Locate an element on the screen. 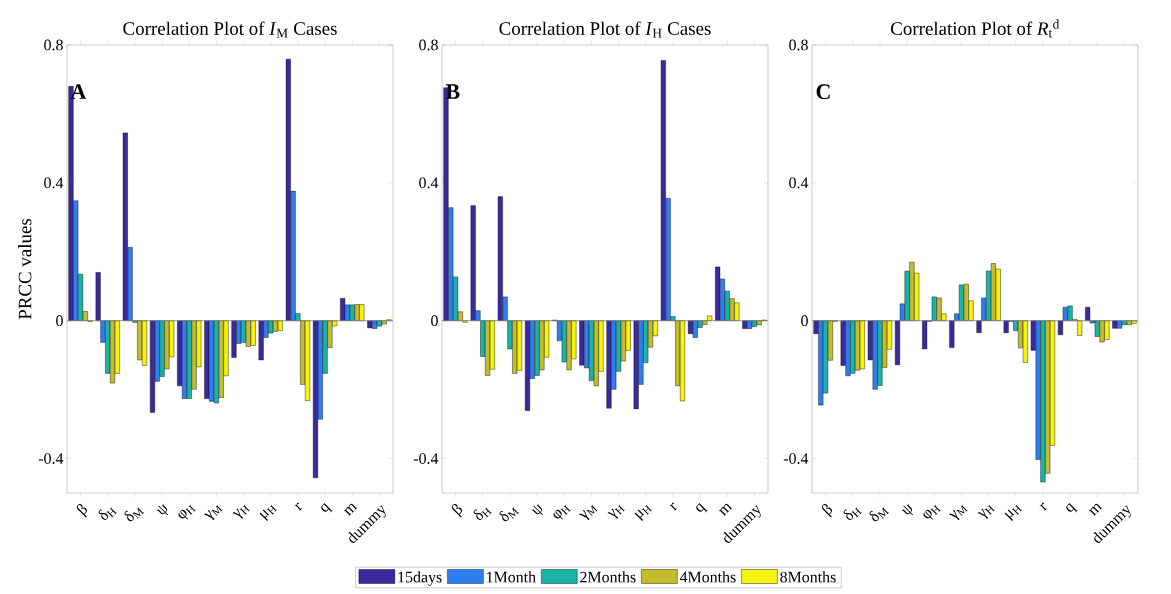 The width and height of the screenshot is (1171, 594). annotation: C is located at coordinates (823, 92).